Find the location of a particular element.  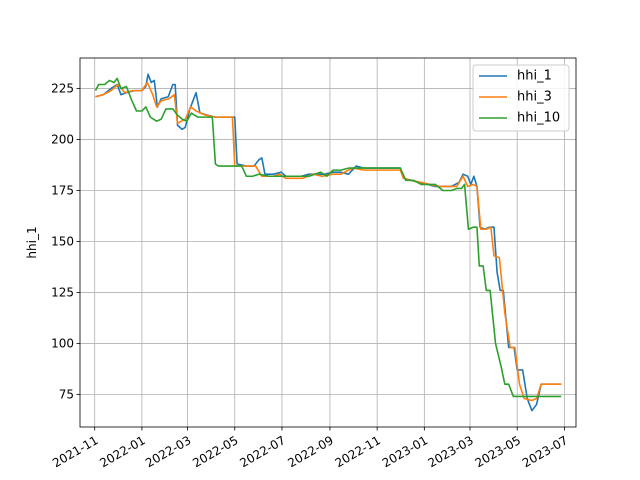

legend-box is located at coordinates (521, 98).